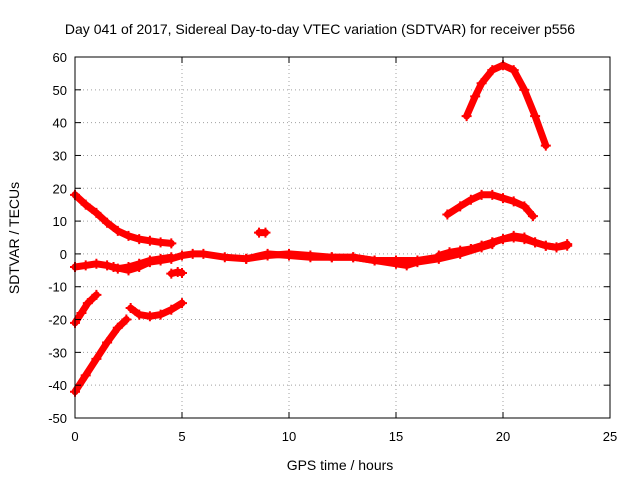  I want to click on x-tick-label: 15, so click(396, 436).